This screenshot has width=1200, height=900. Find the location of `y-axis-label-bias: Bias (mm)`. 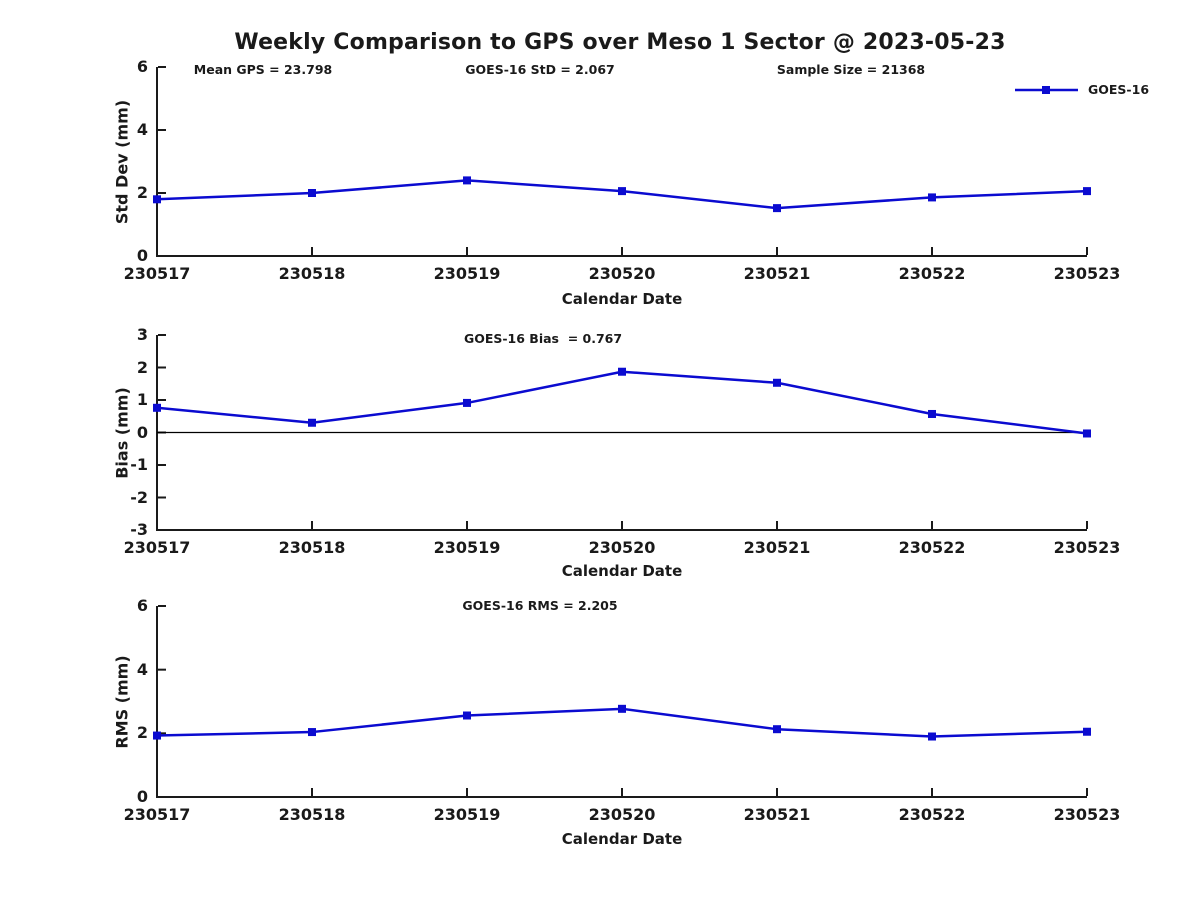

y-axis-label-bias: Bias (mm) is located at coordinates (122, 433).